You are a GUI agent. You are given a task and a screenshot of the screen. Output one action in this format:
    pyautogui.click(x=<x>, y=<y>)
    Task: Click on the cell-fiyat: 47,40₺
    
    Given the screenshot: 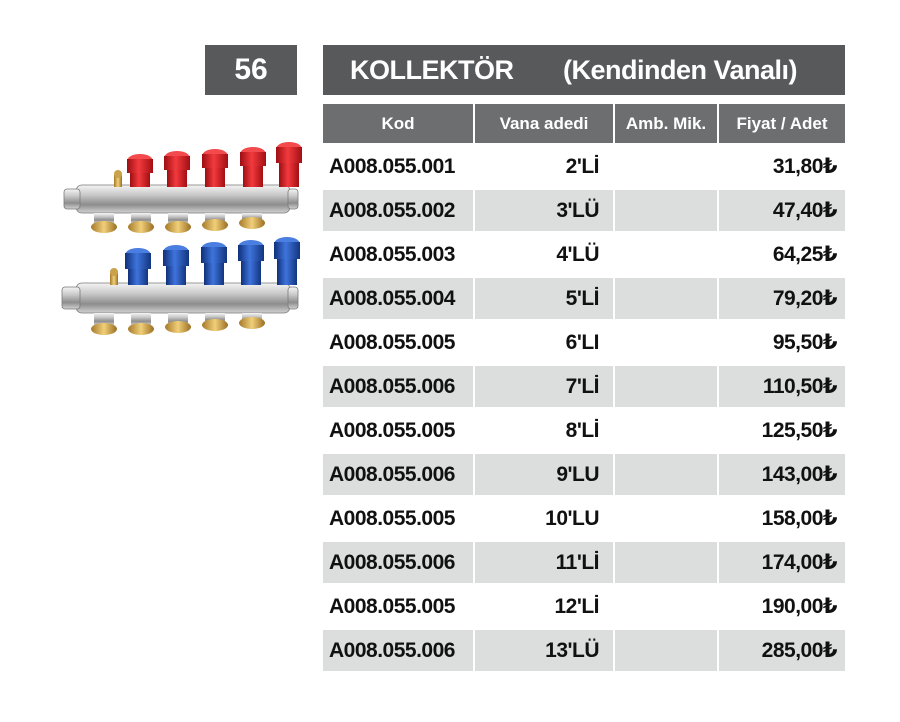 What is the action you would take?
    pyautogui.click(x=781, y=210)
    